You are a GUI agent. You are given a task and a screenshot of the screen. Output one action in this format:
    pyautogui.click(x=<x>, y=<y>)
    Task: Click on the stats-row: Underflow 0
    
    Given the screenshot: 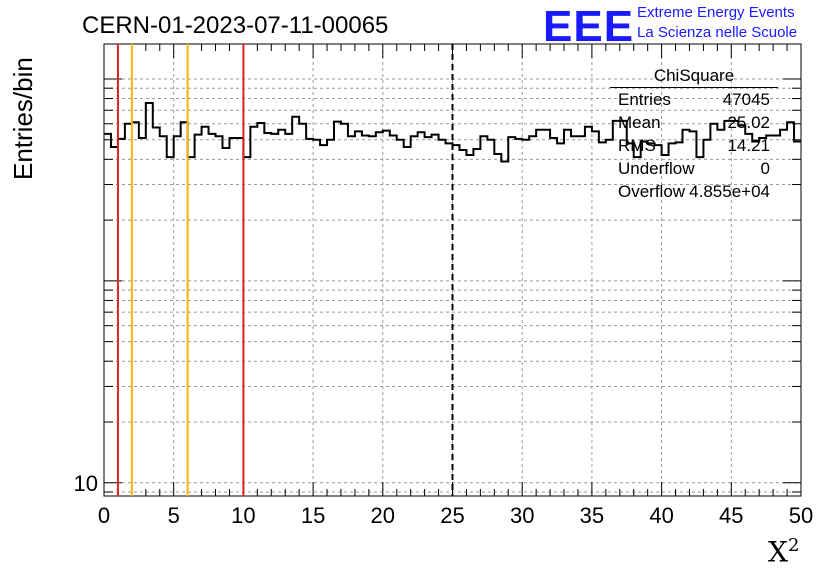 What is the action you would take?
    pyautogui.click(x=694, y=170)
    